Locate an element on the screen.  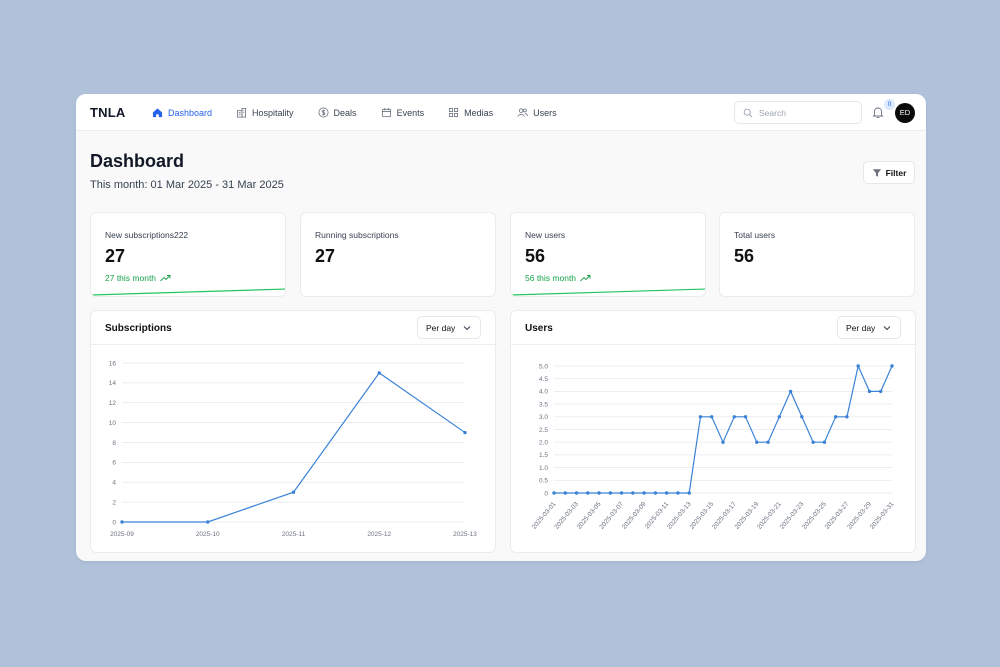
page-subtitle: This month: 01 Mar 2025 - 31 Mar 2025 is located at coordinates (187, 185).